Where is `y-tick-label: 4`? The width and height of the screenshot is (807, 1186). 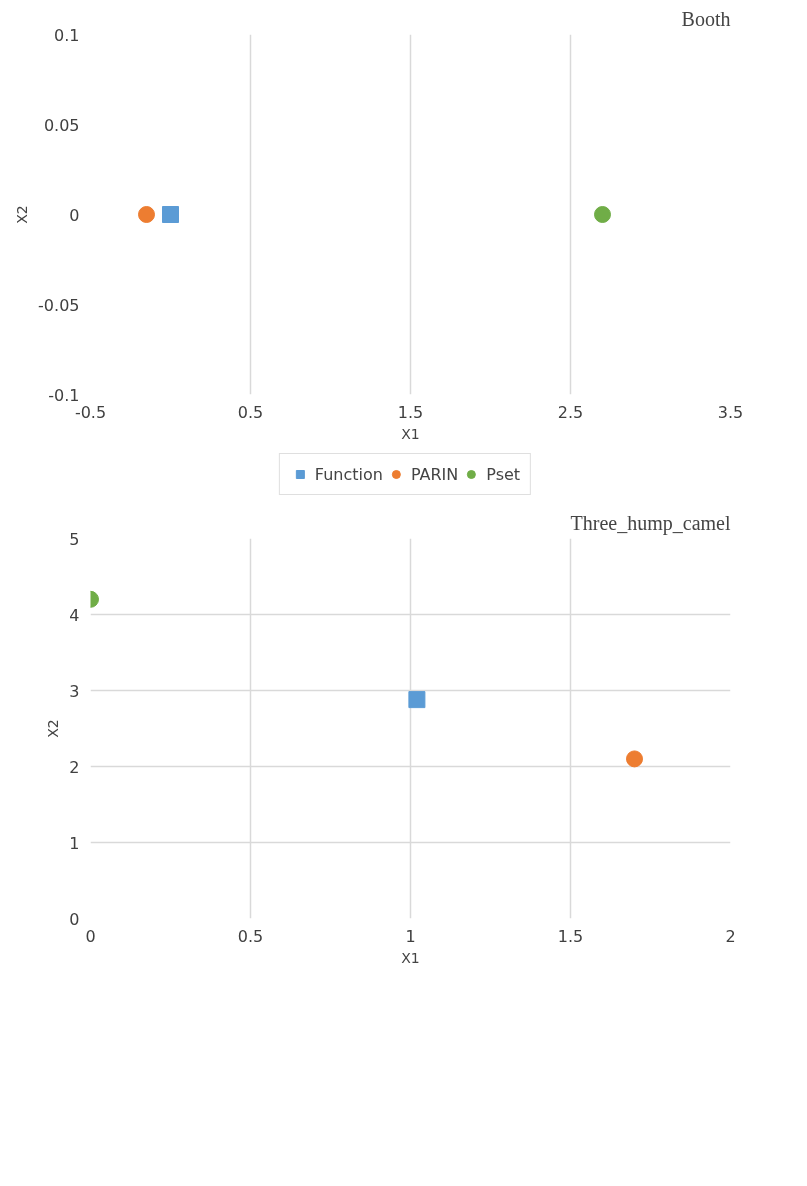 y-tick-label: 4 is located at coordinates (74, 615).